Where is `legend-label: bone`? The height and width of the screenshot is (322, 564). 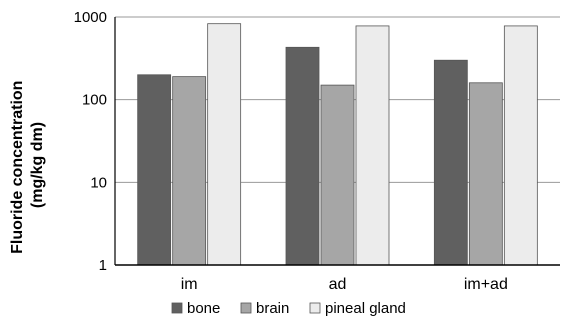
legend-label: bone is located at coordinates (203, 308).